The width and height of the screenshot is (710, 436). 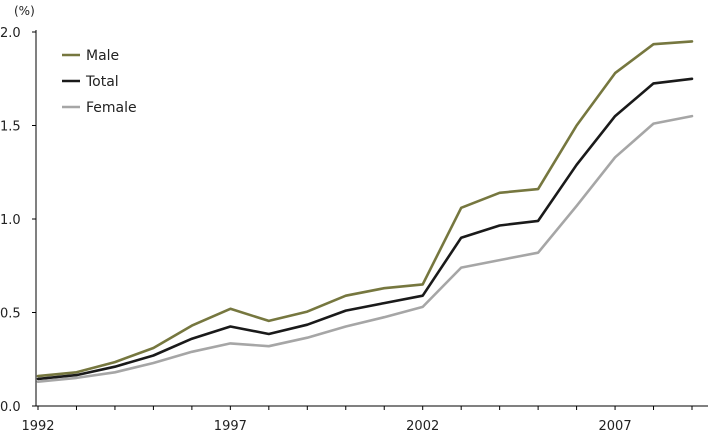 I want to click on y-tick-label: 2.0, so click(x=10, y=33).